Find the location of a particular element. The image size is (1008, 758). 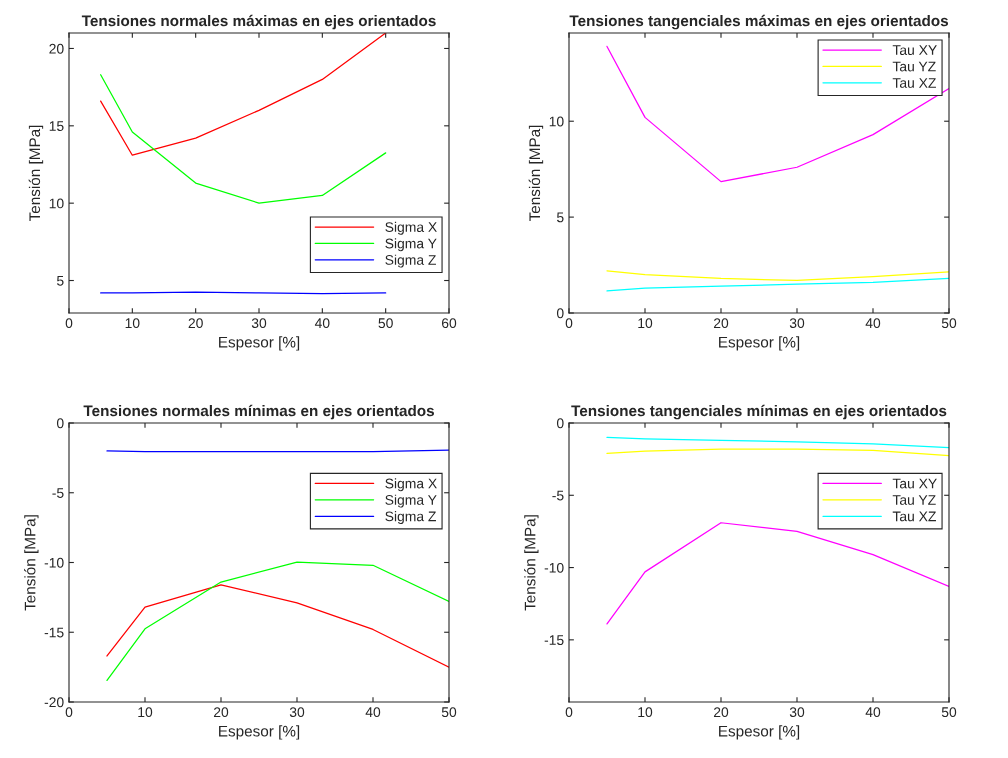

y-tick-label: 20 is located at coordinates (56, 48).